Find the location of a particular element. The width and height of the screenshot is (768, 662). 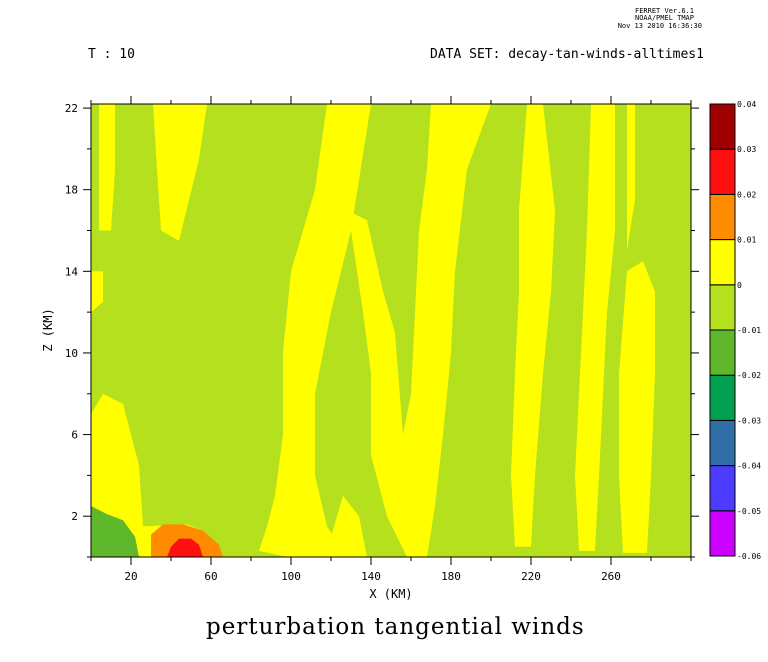

colorbar-label: -0.04 is located at coordinates (749, 466).